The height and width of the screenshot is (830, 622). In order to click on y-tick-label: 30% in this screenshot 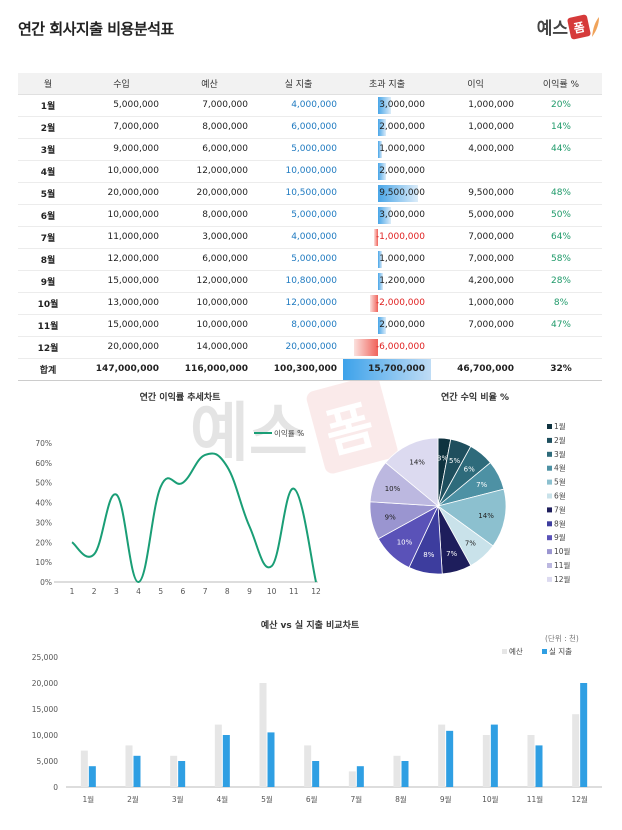, I will do `click(43, 522)`.